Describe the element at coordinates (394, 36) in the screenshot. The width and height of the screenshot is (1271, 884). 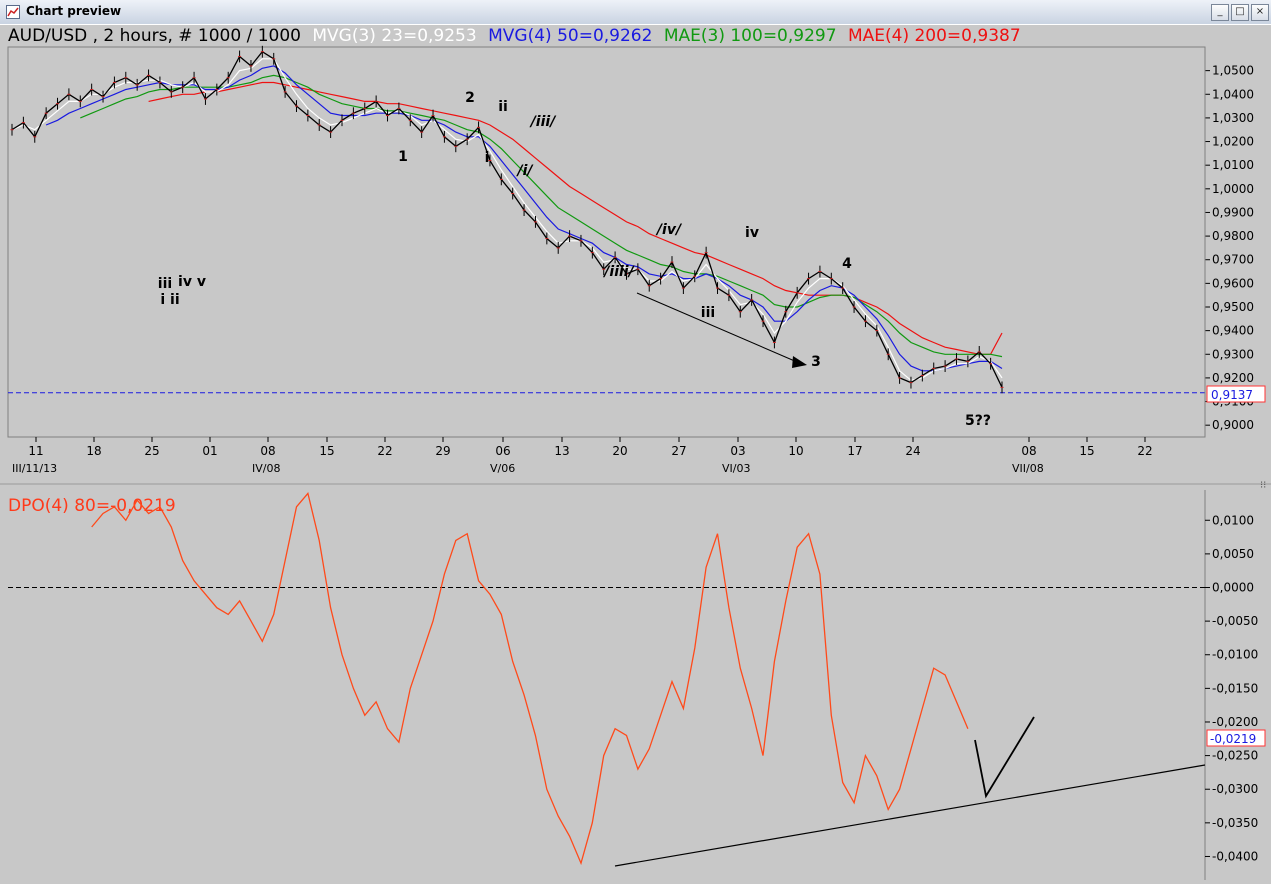
I see `legend-mvg3: MVG(3) 23=0,9253` at that location.